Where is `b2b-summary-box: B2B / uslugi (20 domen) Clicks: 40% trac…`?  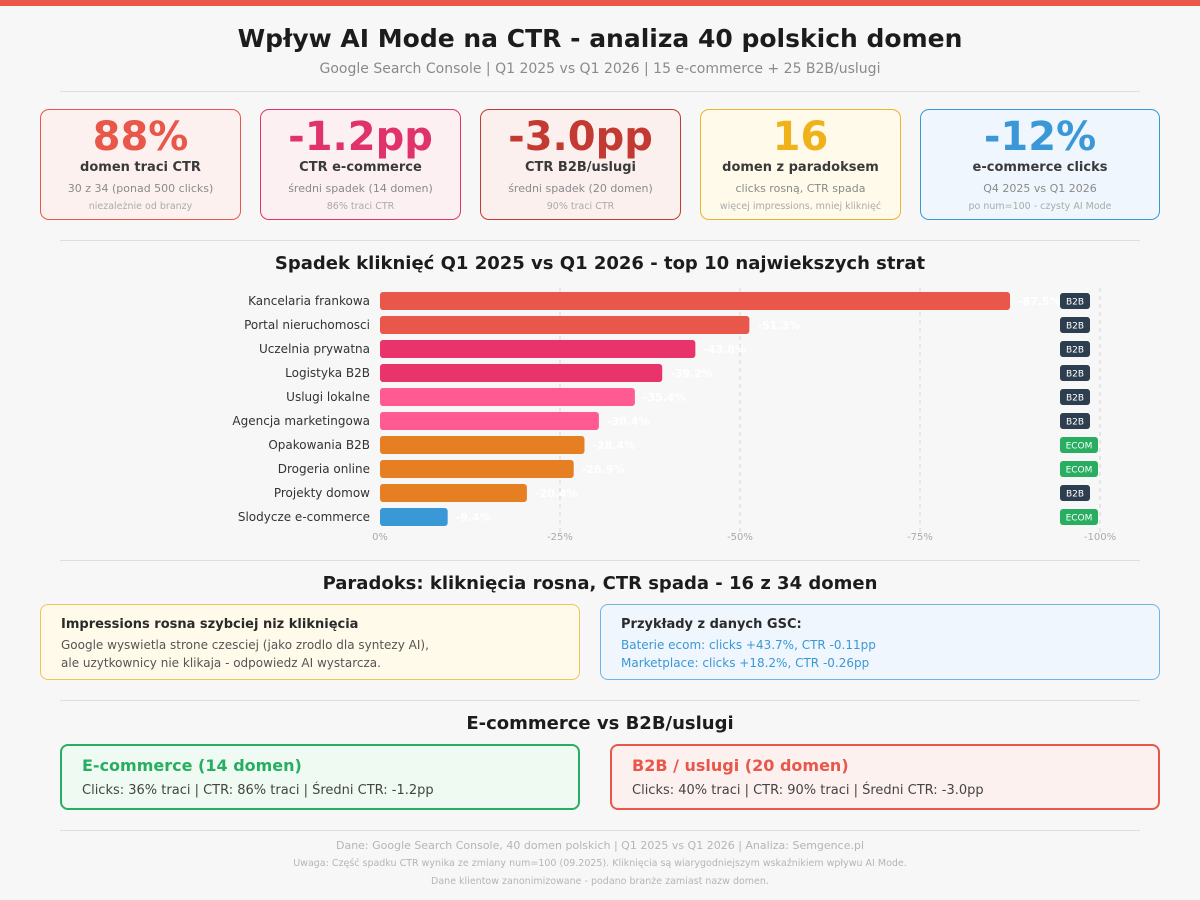
b2b-summary-box: B2B / uslugi (20 domen) Clicks: 40% trac… is located at coordinates (885, 777).